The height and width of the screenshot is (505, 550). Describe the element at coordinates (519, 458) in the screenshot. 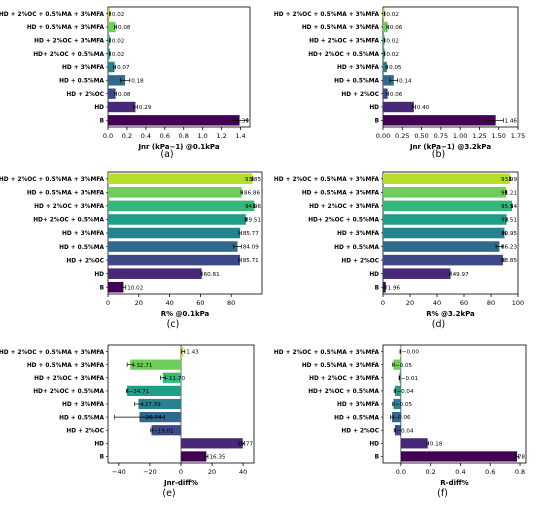

I see `data-label: 0.78` at that location.